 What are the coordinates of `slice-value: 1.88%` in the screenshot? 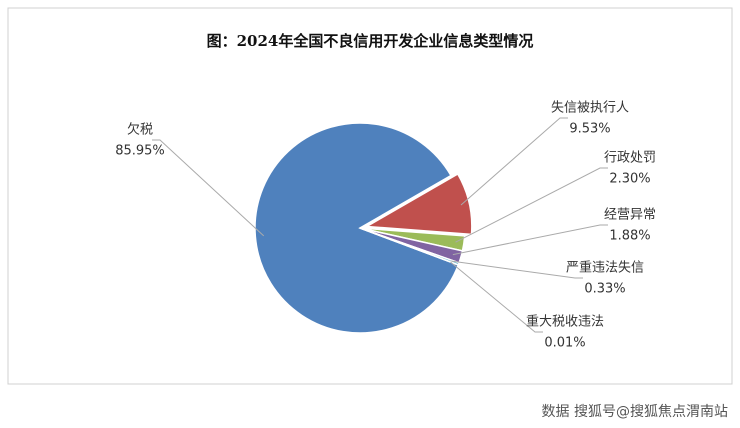 It's located at (629, 236).